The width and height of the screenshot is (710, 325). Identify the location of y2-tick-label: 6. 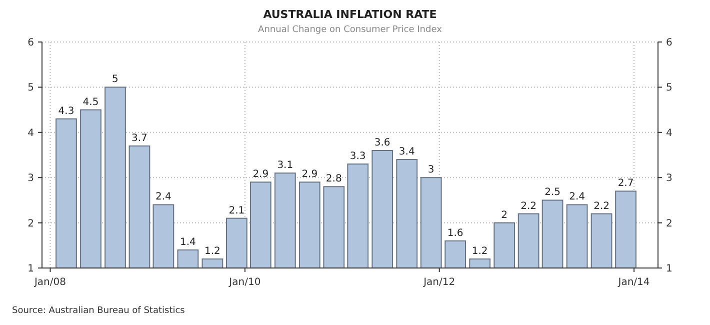
(669, 43).